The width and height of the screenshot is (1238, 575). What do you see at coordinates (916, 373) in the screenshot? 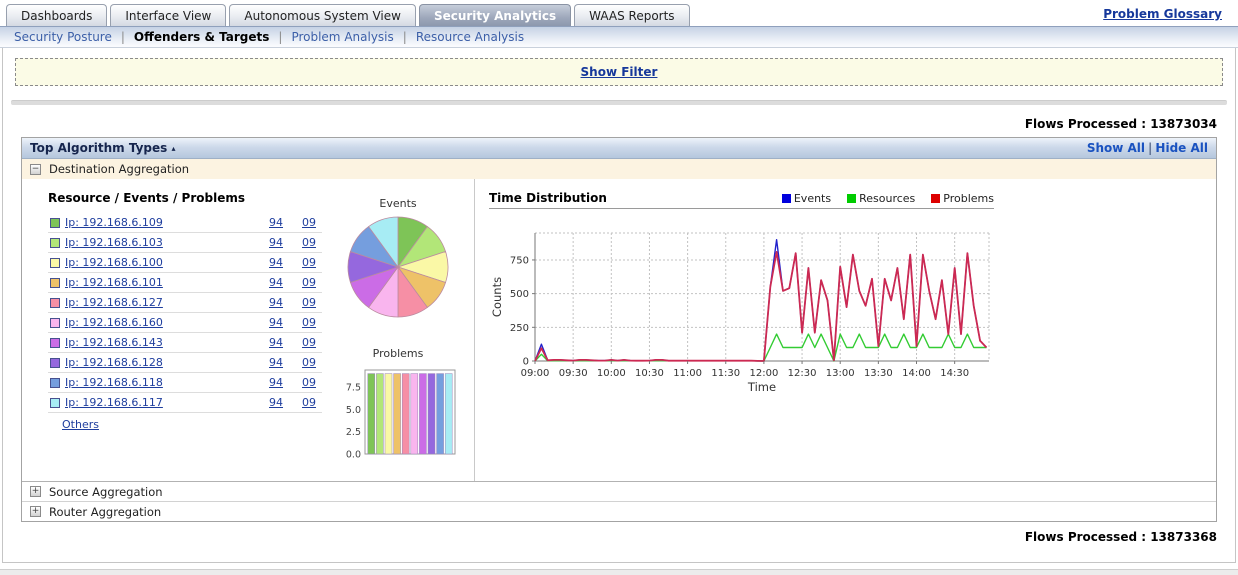
I see `svg-text: 14:00` at bounding box center [916, 373].